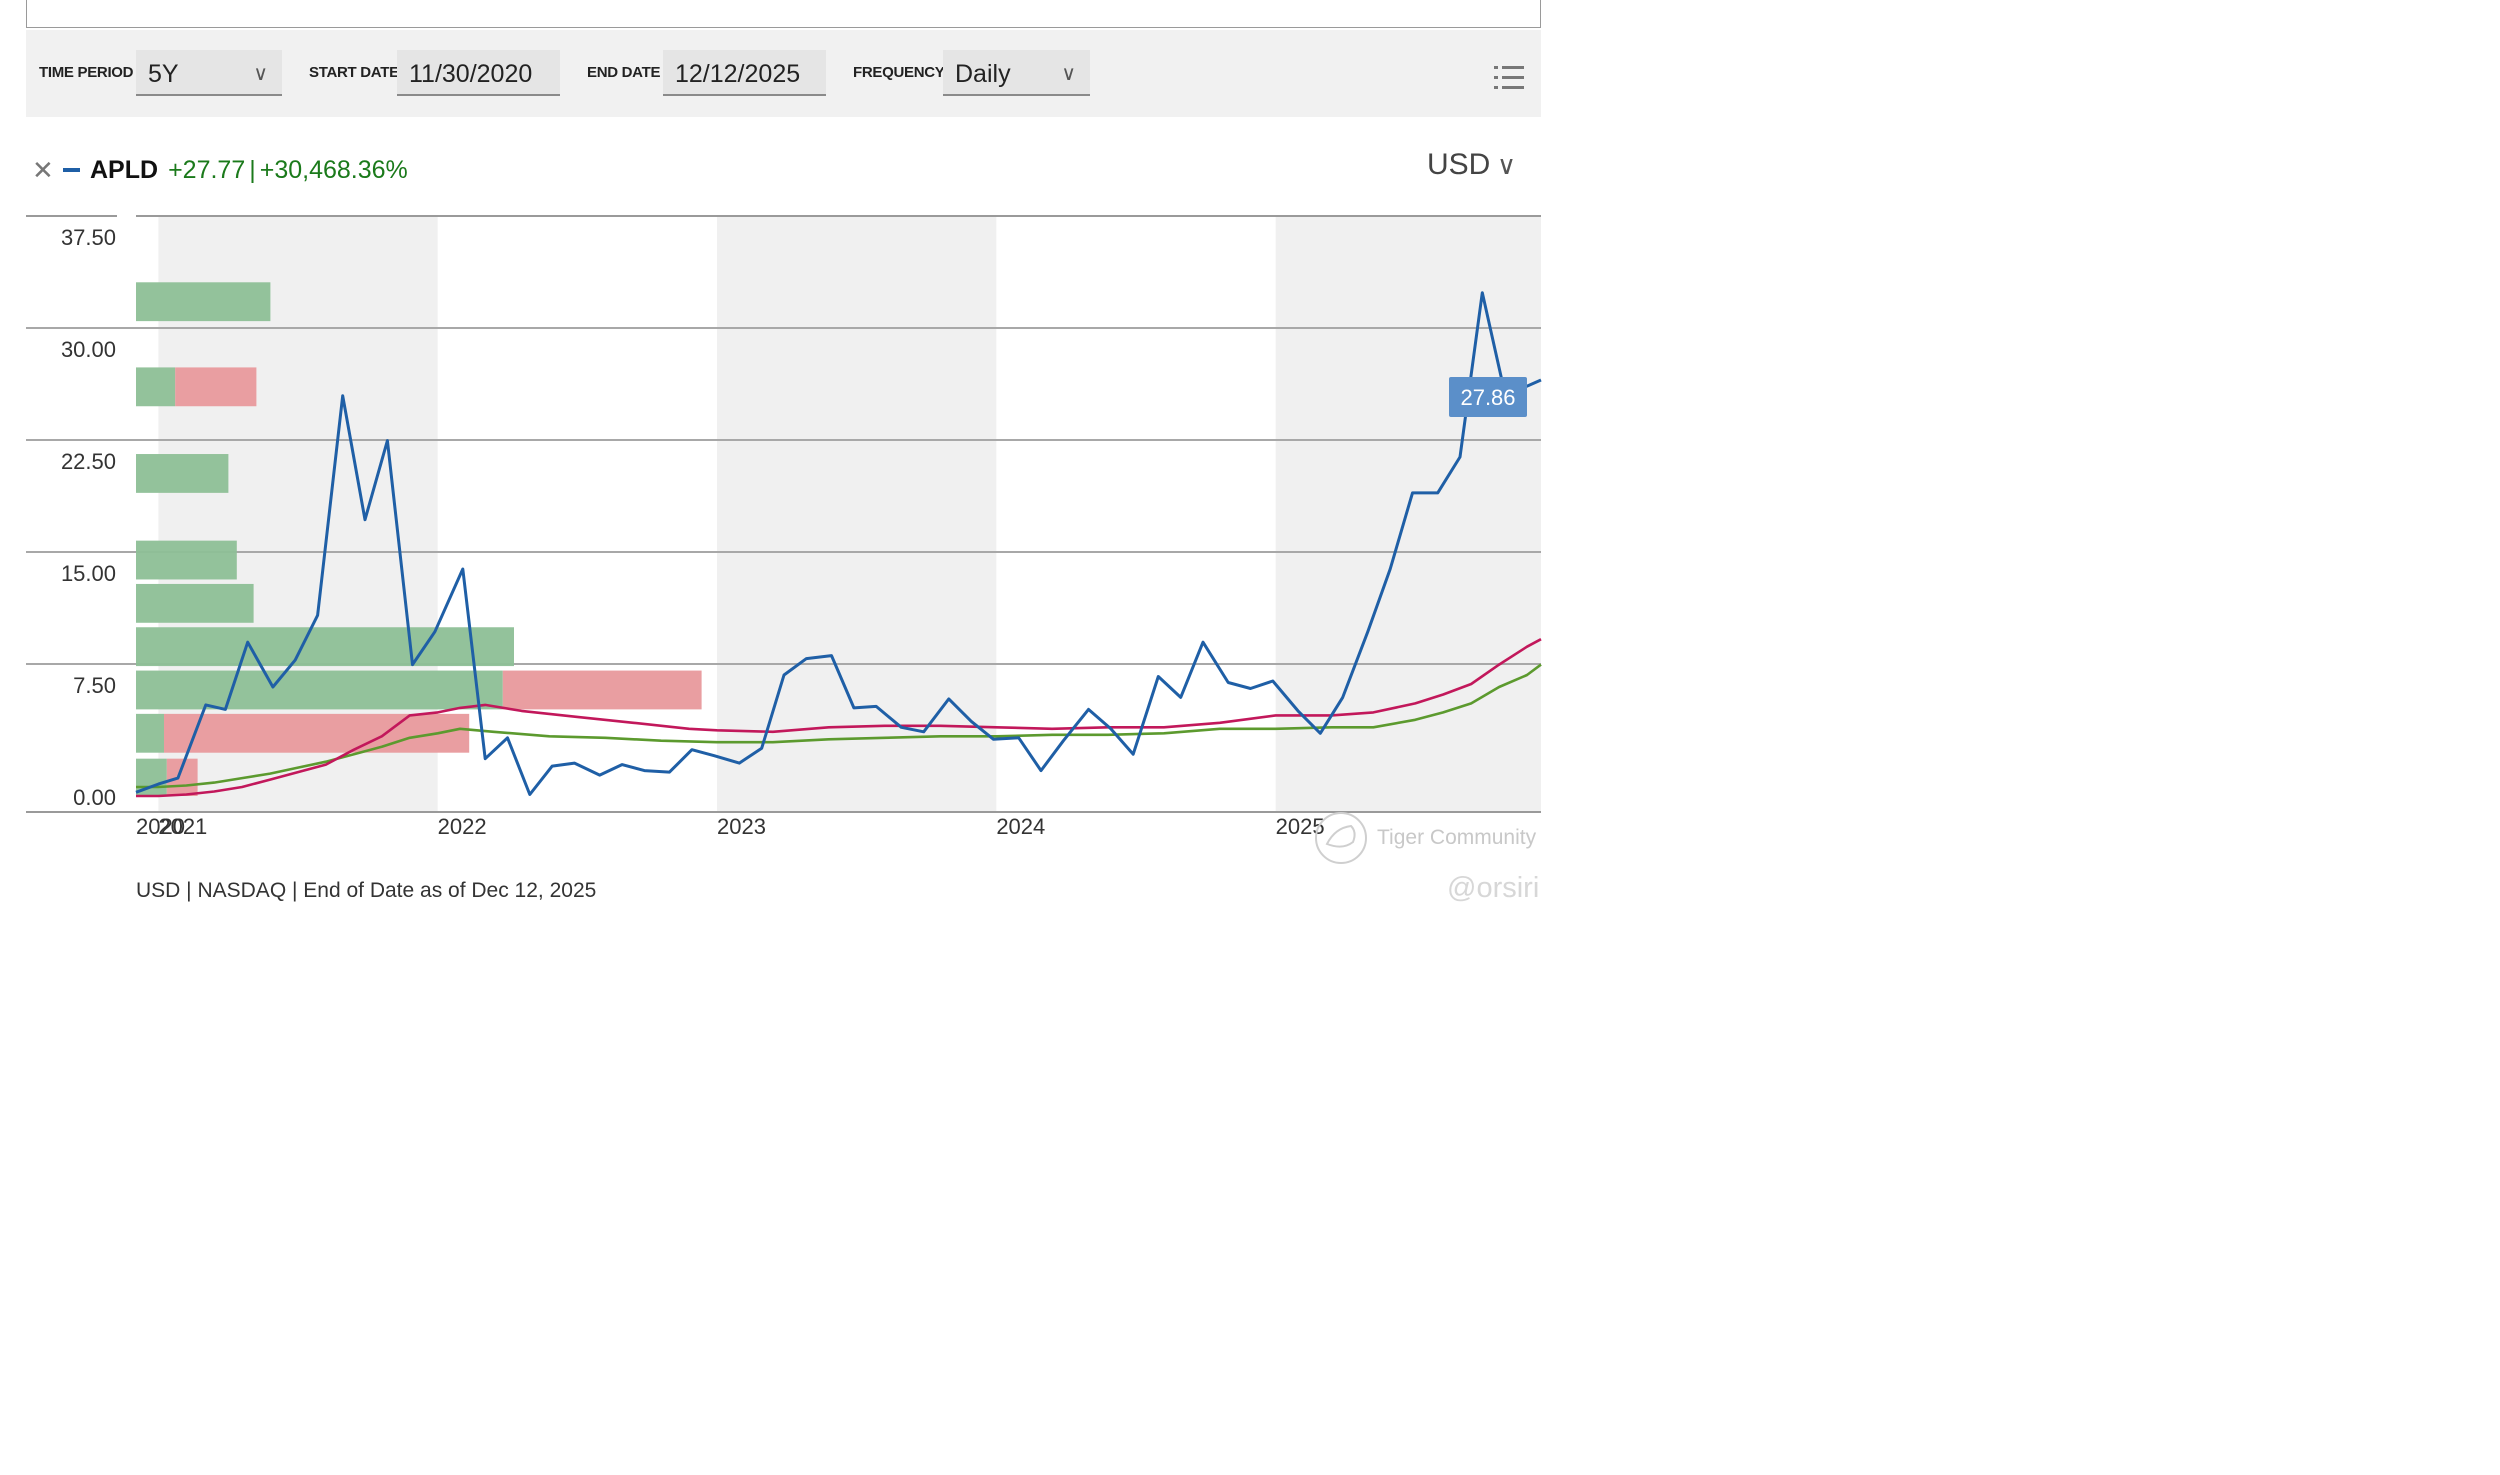 This screenshot has width=2500, height=1475. I want to click on change-percent: +30,468.36%, so click(333, 169).